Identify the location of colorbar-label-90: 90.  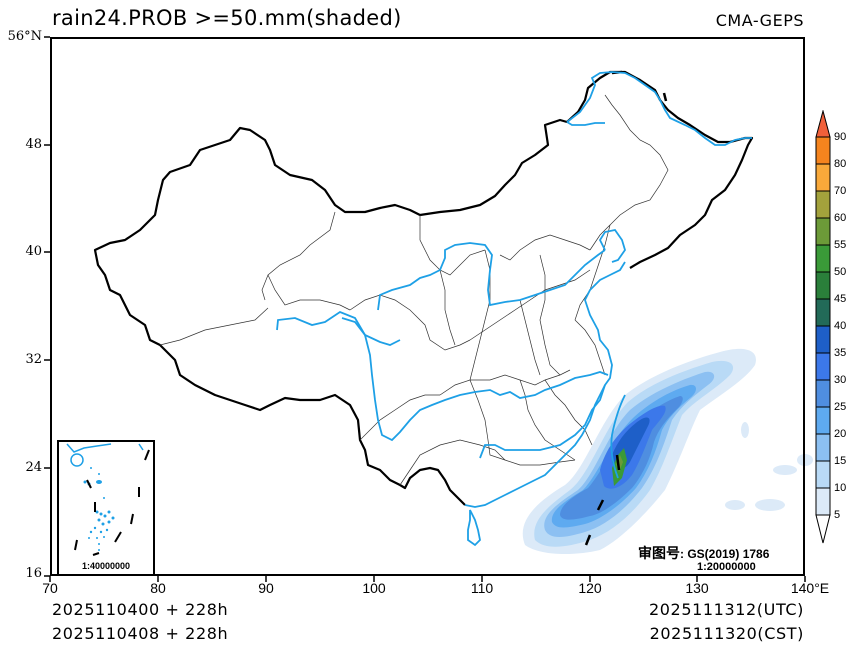
(840, 137).